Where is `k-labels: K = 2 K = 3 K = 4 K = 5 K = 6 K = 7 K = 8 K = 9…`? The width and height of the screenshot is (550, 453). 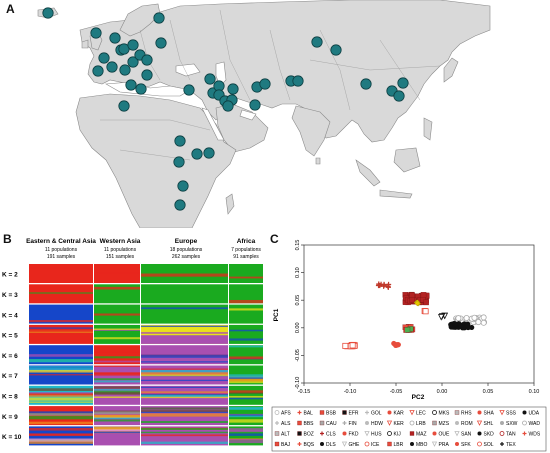 k-labels: K = 2 K = 3 K = 4 K = 5 K = 6 K = 7 K = 8 K = 9… is located at coordinates (12, 356).